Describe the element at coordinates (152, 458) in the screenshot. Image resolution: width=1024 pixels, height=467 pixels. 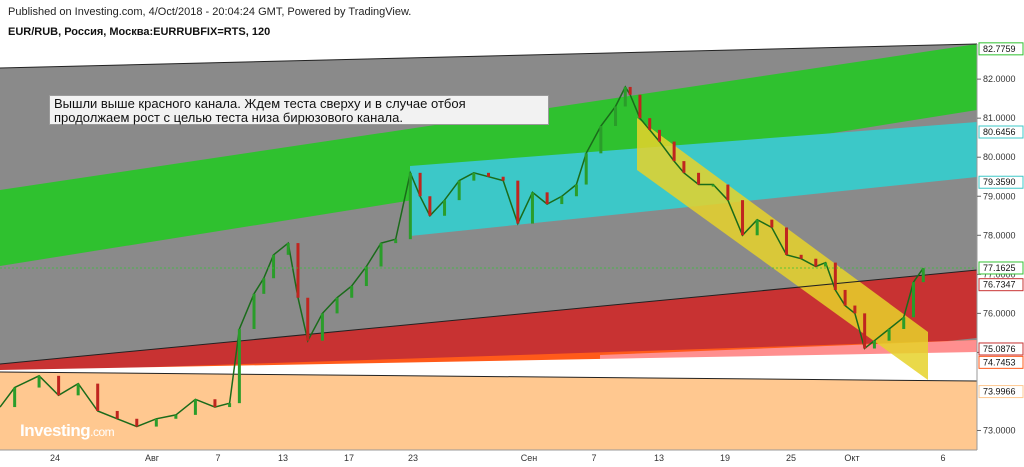
I see `x-tick-label: Авг` at that location.